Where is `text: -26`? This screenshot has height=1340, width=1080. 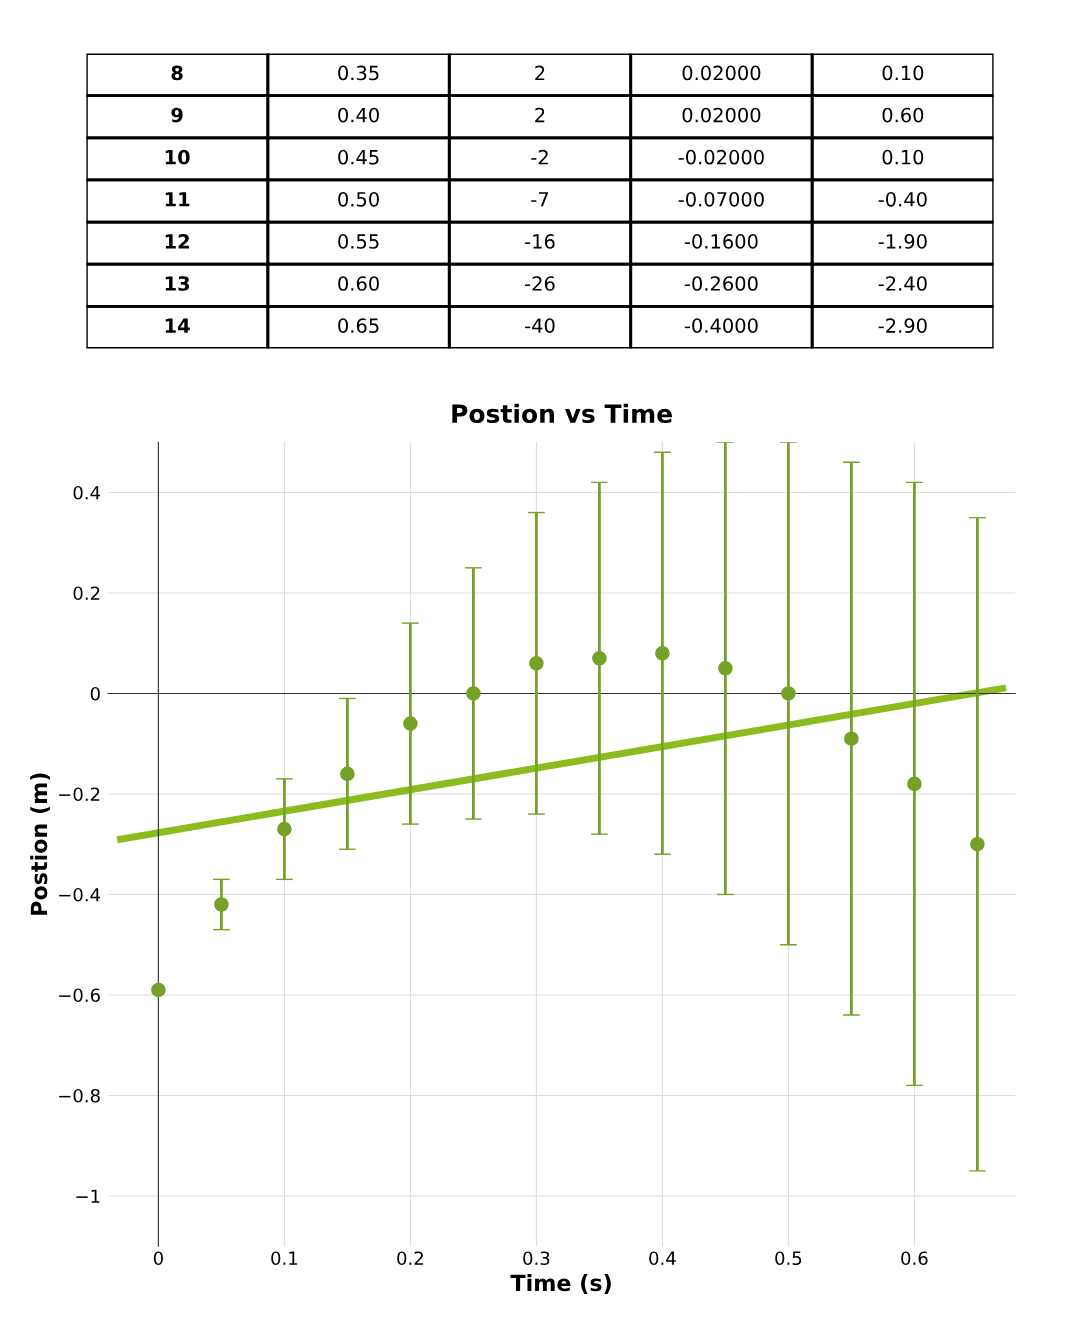 text: -26 is located at coordinates (540, 283).